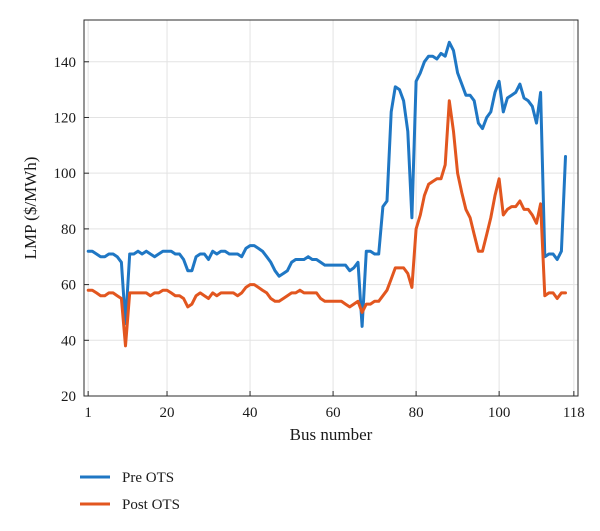 The height and width of the screenshot is (531, 600). What do you see at coordinates (88, 413) in the screenshot?
I see `x-tick-label: 1` at bounding box center [88, 413].